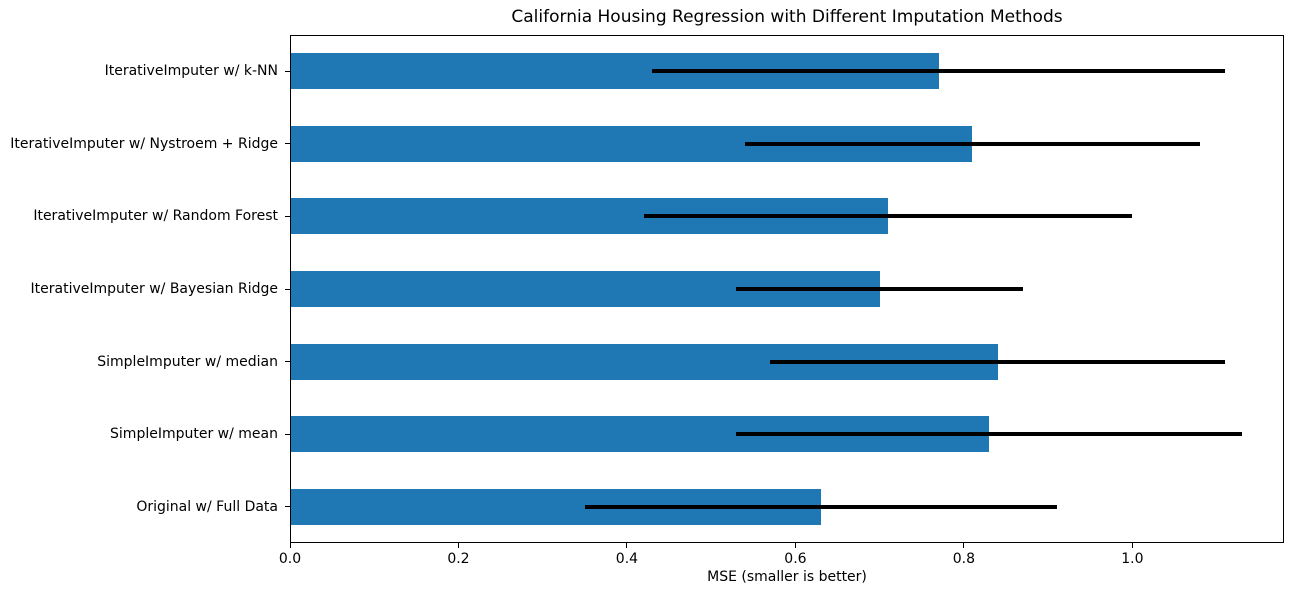  I want to click on y-tick-label: IterativeImputer w/ Bayesian Ridge, so click(154, 289).